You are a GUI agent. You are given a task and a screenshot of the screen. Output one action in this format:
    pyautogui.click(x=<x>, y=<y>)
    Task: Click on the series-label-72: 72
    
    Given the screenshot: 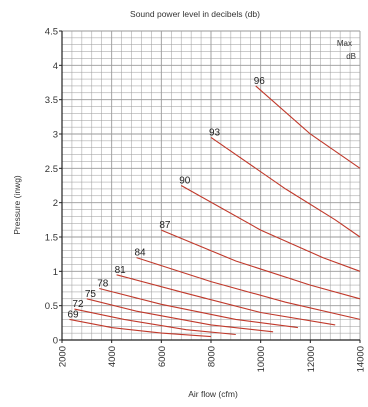 What is the action you would take?
    pyautogui.click(x=78, y=304)
    